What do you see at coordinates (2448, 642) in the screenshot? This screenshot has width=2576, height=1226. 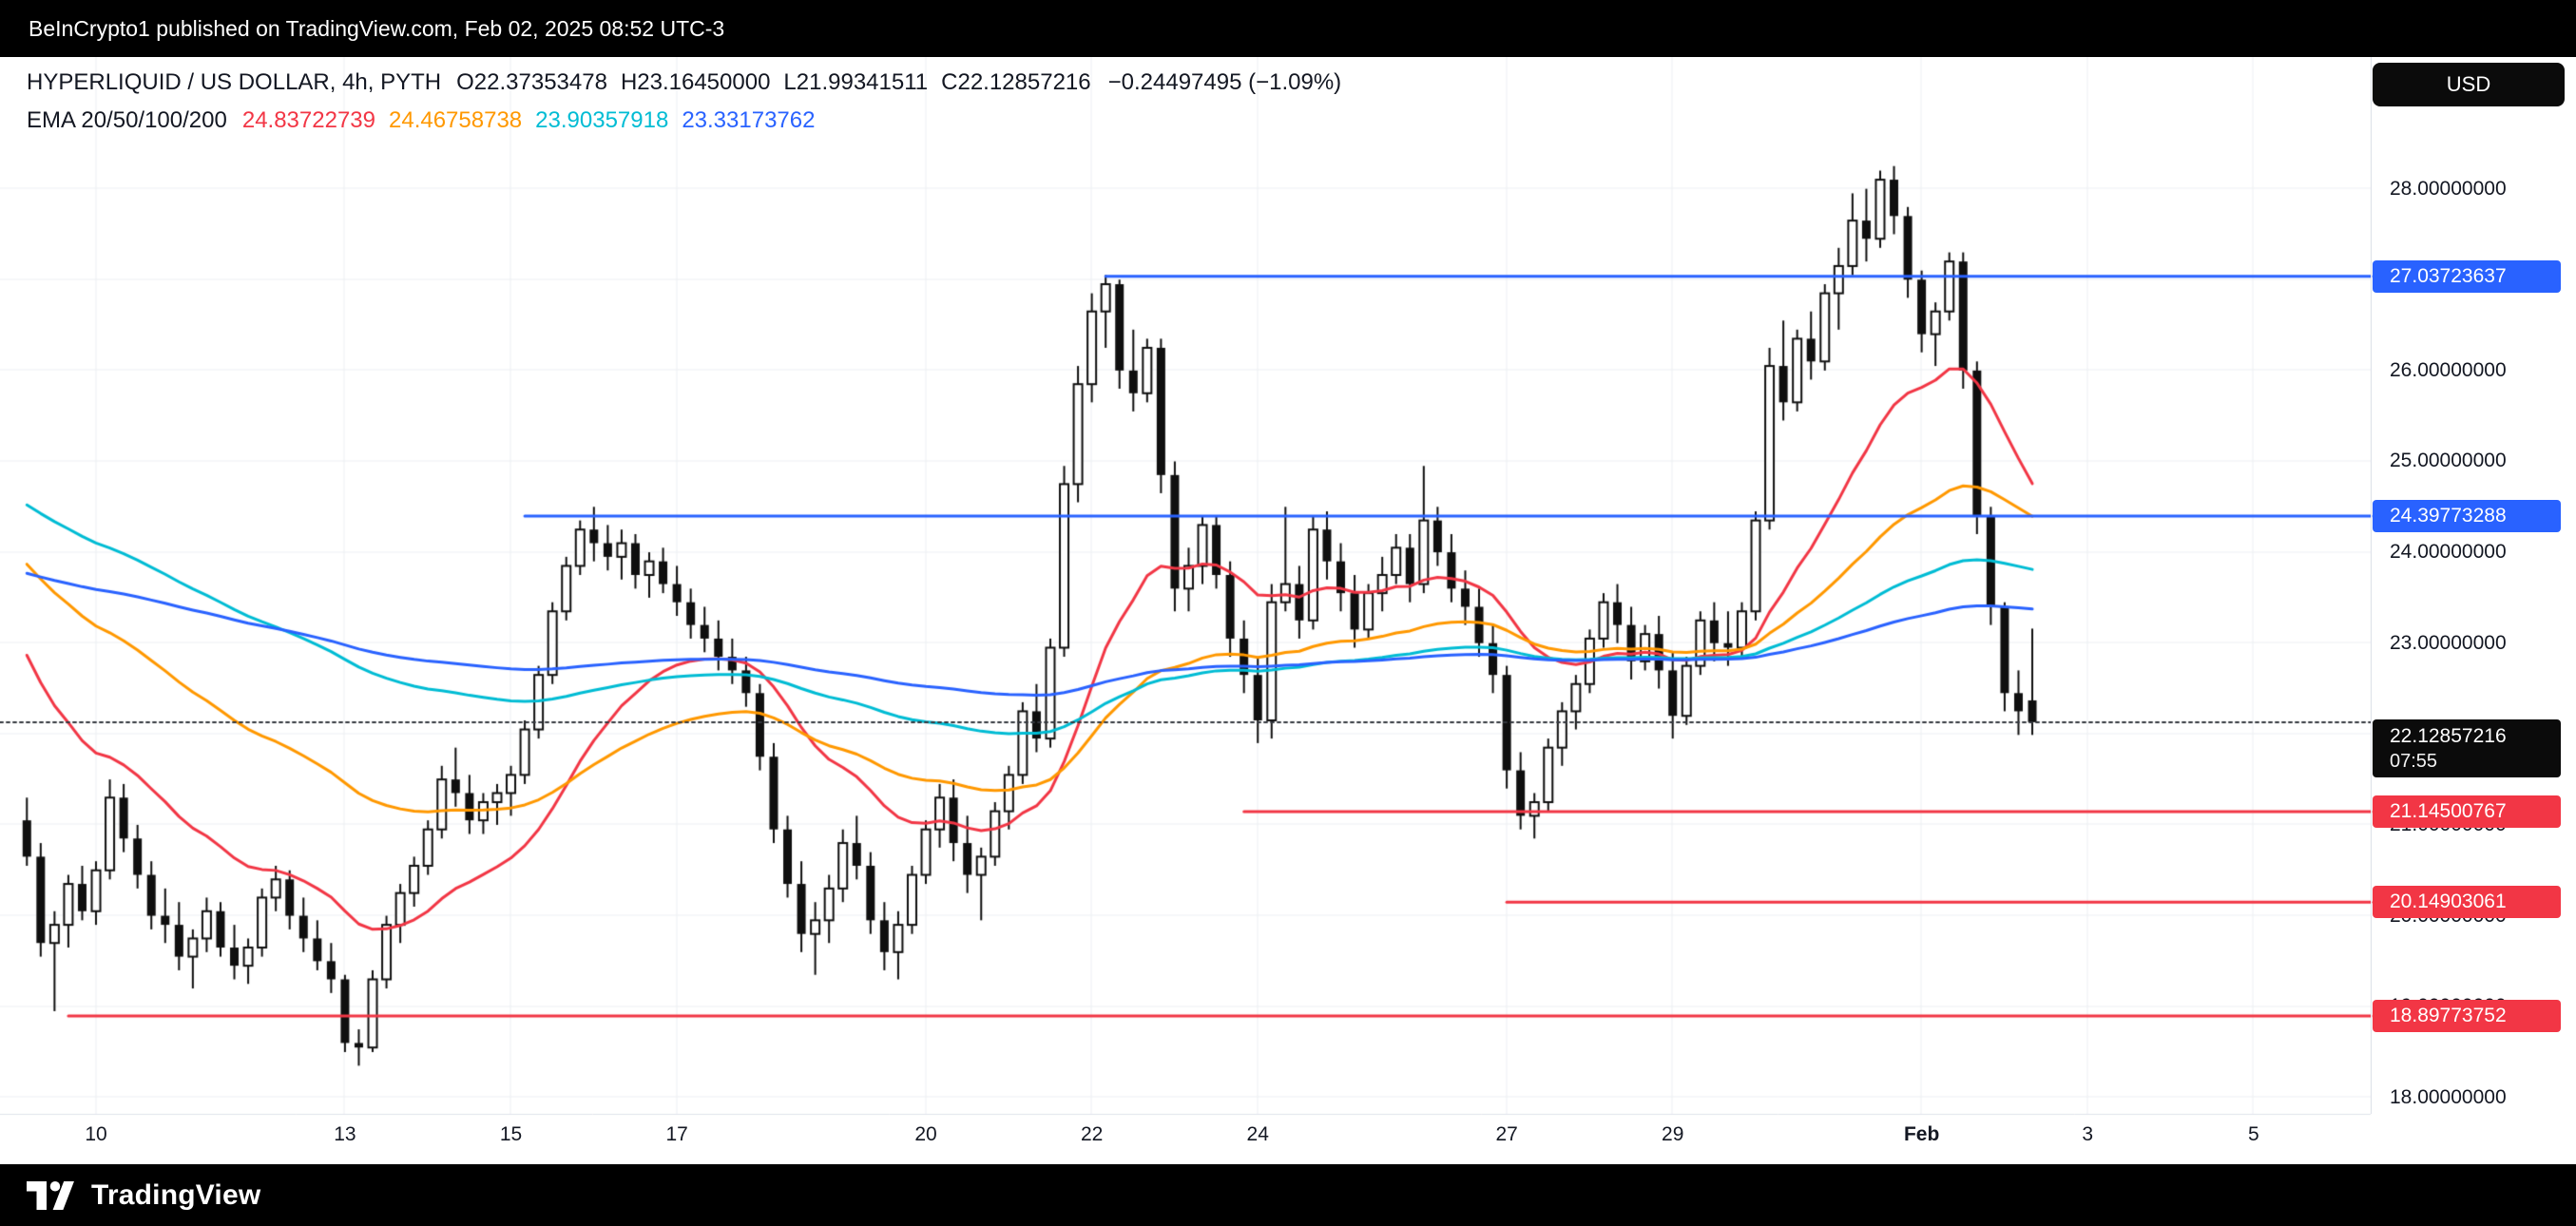 I see `price-tick-label: 23.00000000` at bounding box center [2448, 642].